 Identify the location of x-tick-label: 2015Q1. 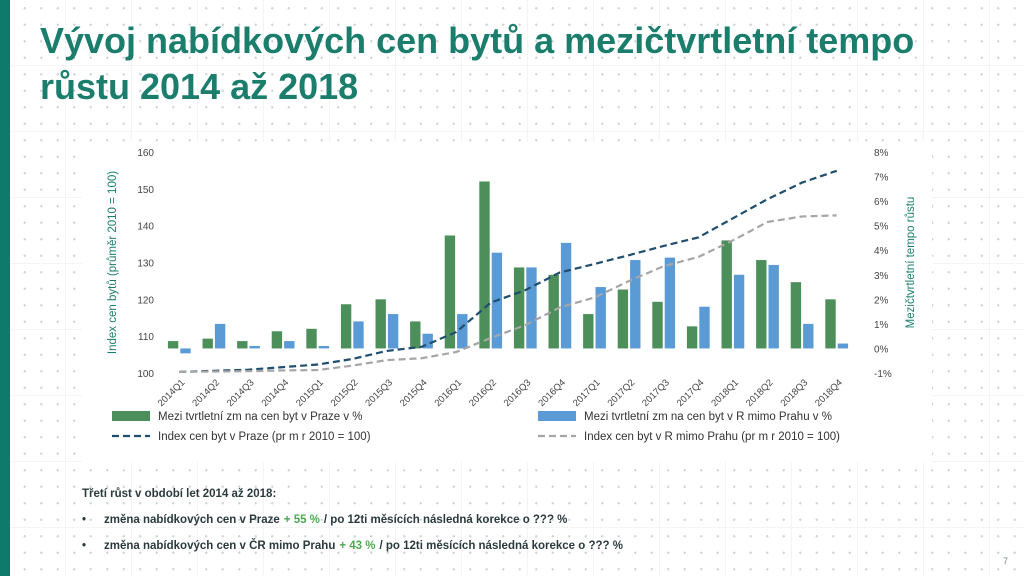
(310, 393).